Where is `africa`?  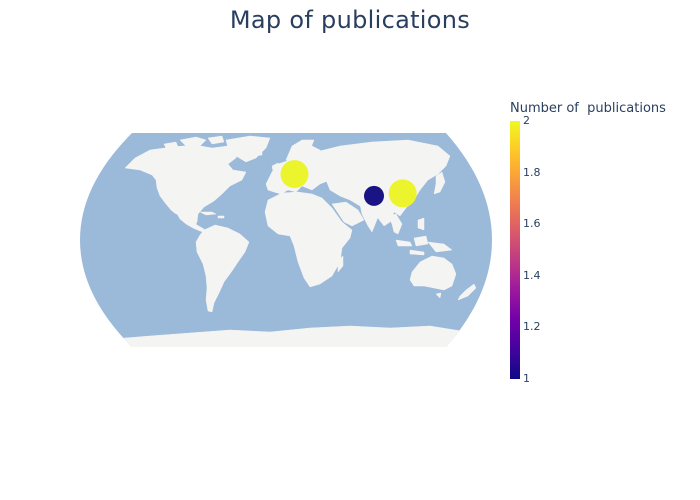
africa is located at coordinates (308, 239).